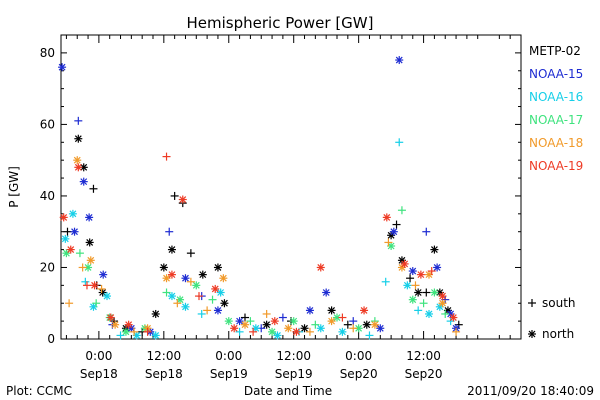 This screenshot has width=600, height=400. I want to click on footer-left: Plot: CCMC, so click(39, 391).